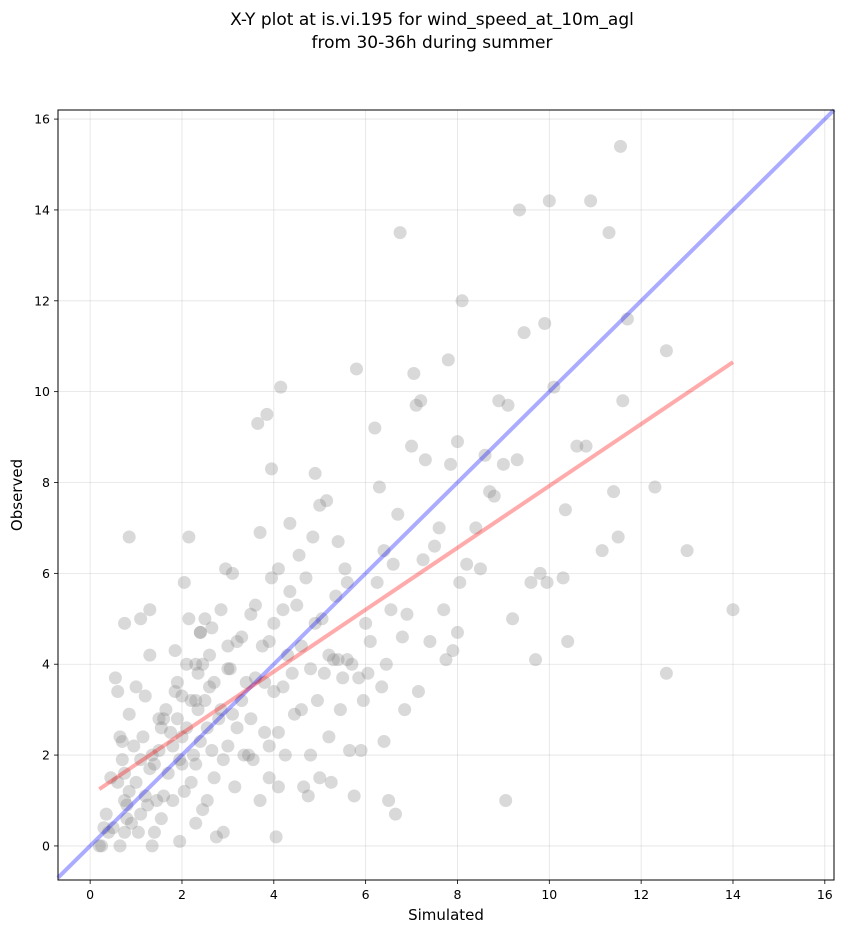 This screenshot has width=844, height=934. What do you see at coordinates (549, 894) in the screenshot?
I see `x-tick-label: 10` at bounding box center [549, 894].